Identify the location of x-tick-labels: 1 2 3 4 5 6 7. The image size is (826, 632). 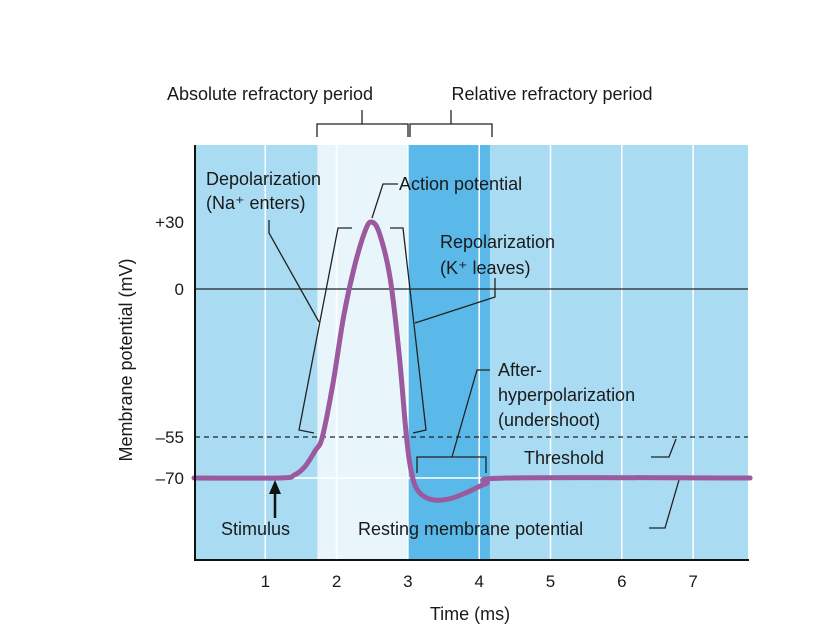
(479, 581).